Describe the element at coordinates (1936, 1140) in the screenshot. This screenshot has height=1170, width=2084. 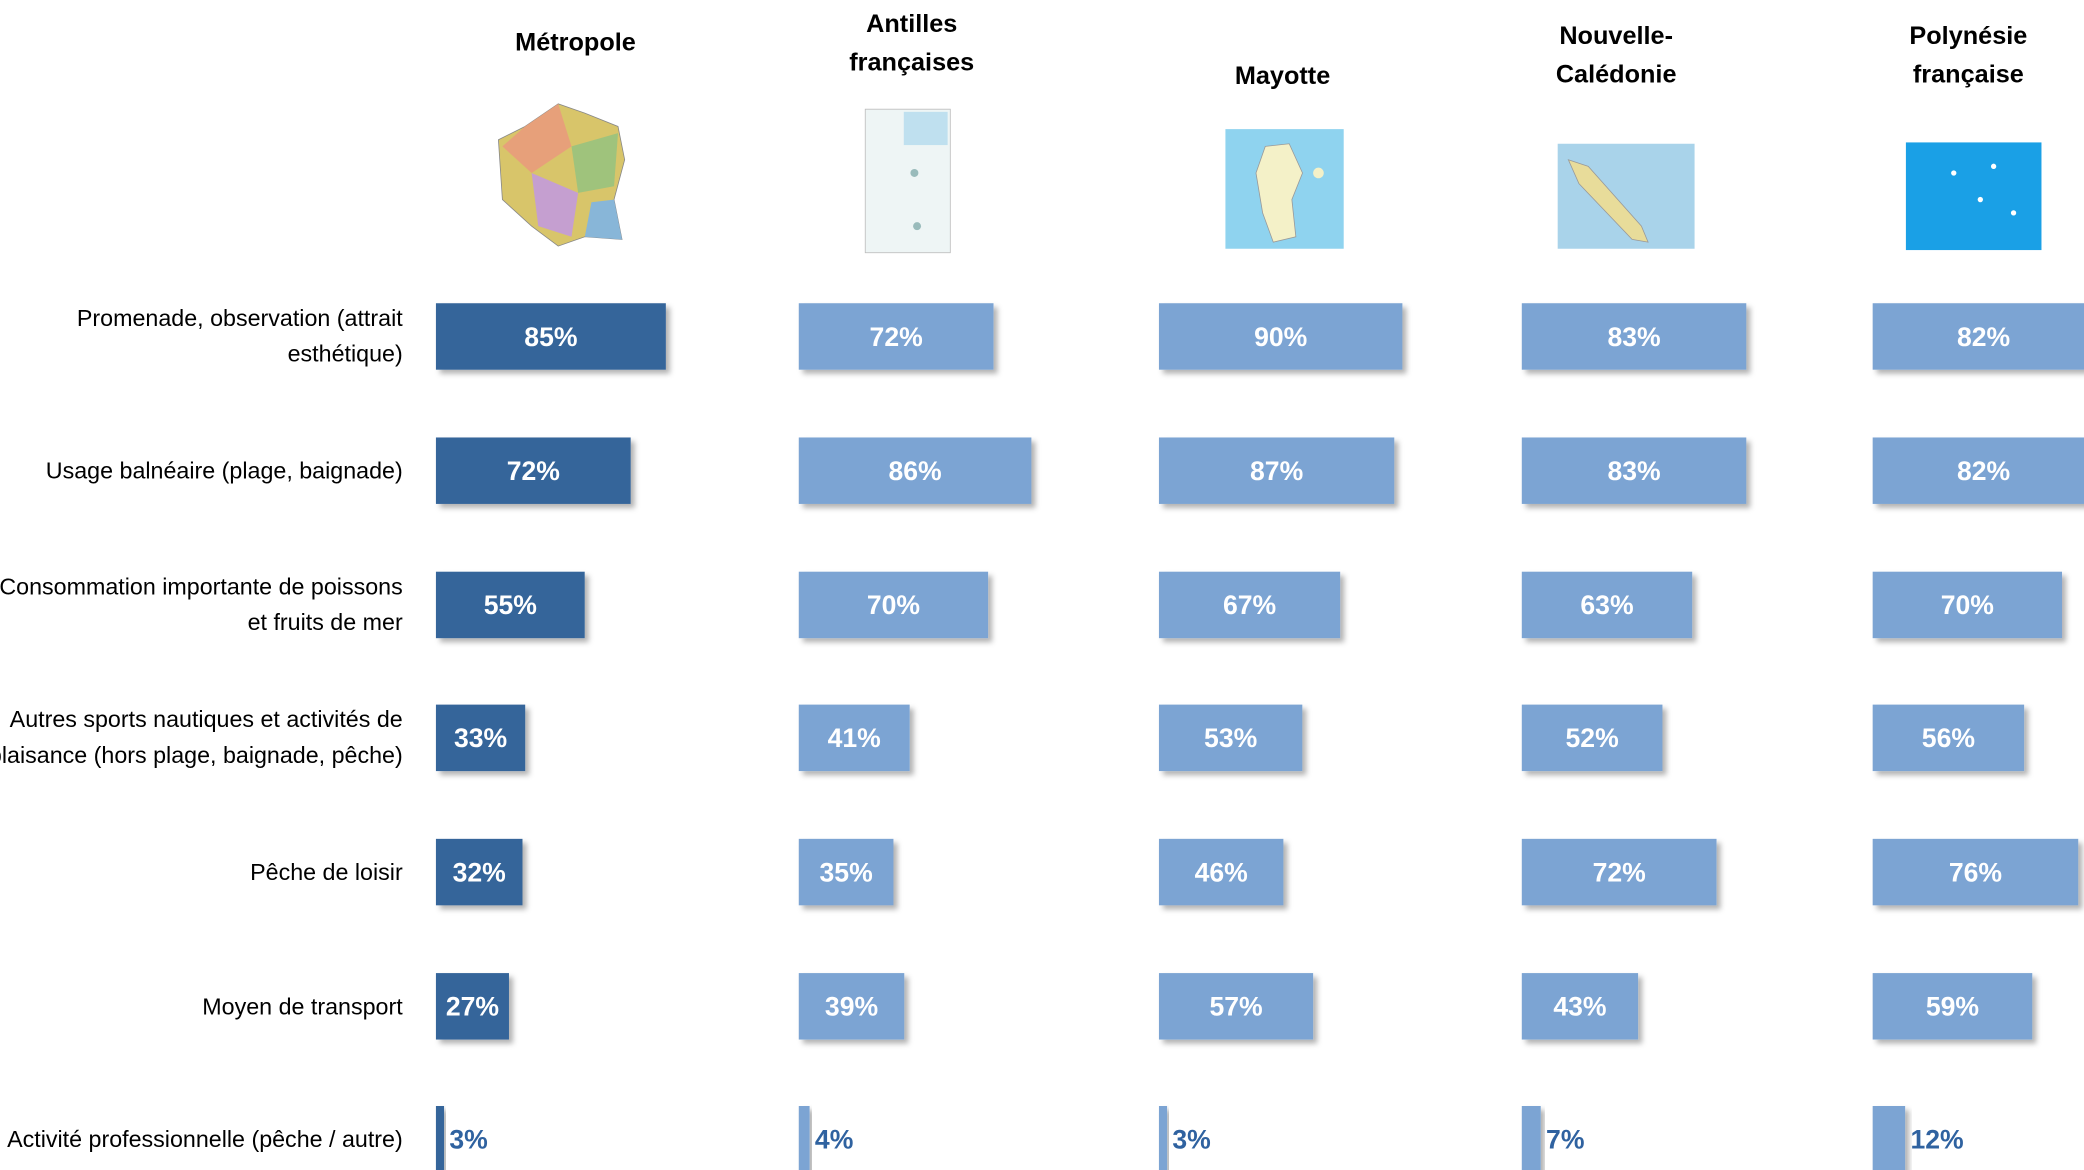
I see `value-label: 12%` at that location.